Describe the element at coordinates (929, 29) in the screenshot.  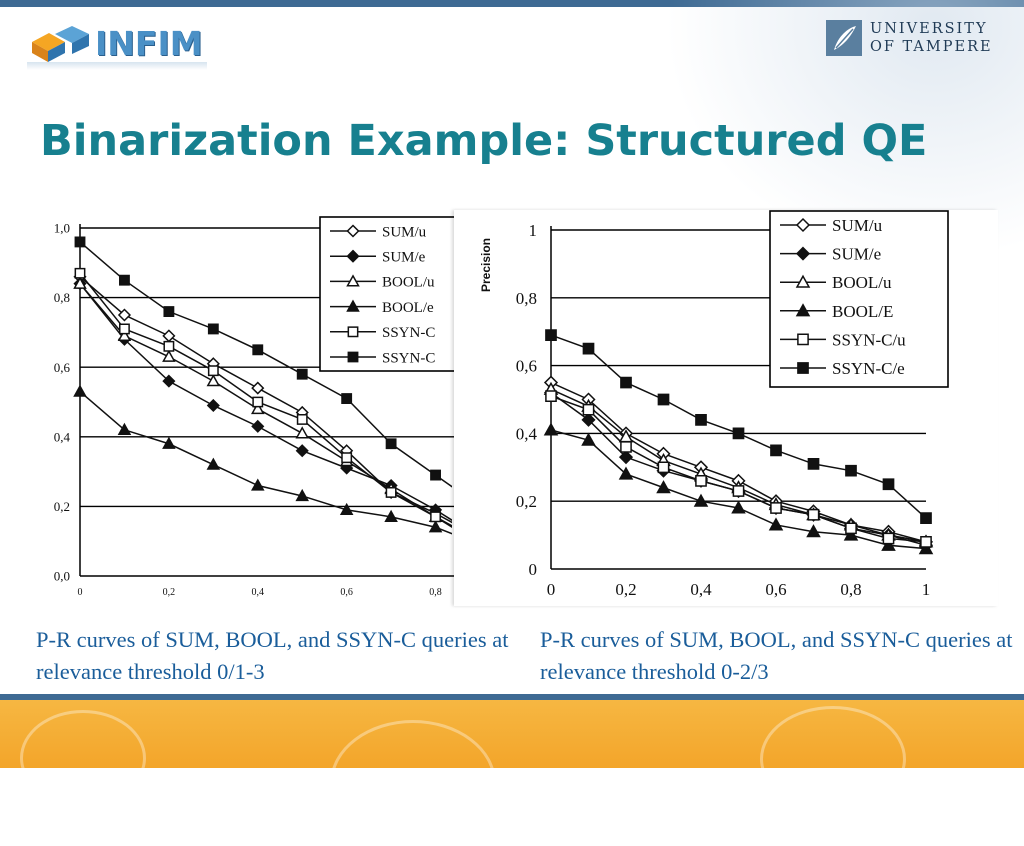
I see `university-name-line1: UNIVERSITY` at that location.